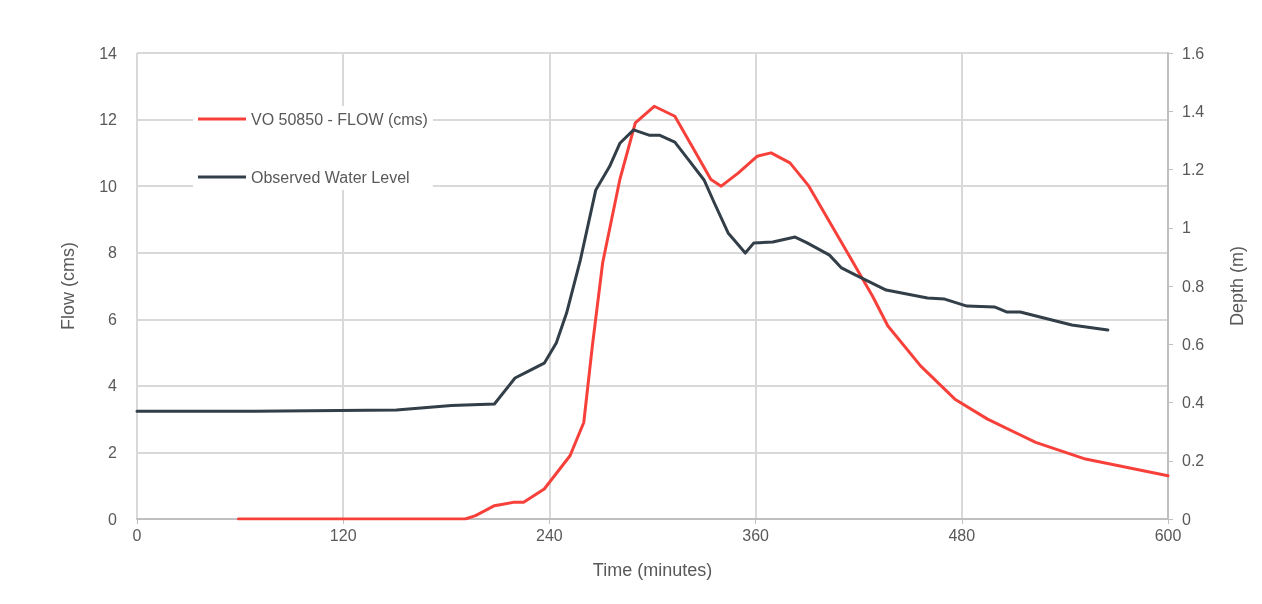  What do you see at coordinates (1186, 228) in the screenshot?
I see `y2-tick-label: 1` at bounding box center [1186, 228].